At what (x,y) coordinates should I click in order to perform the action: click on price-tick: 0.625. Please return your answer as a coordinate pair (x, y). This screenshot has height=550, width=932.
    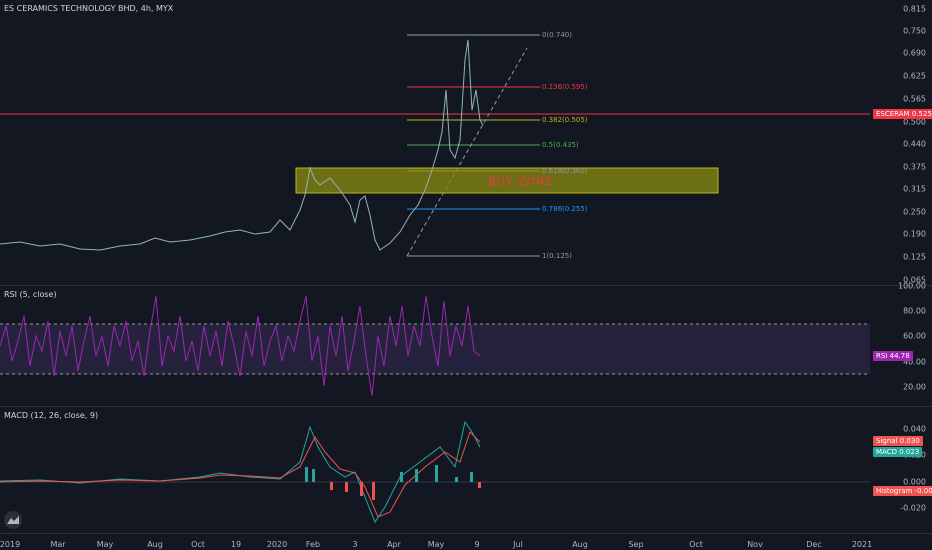
    Looking at the image, I should click on (914, 76).